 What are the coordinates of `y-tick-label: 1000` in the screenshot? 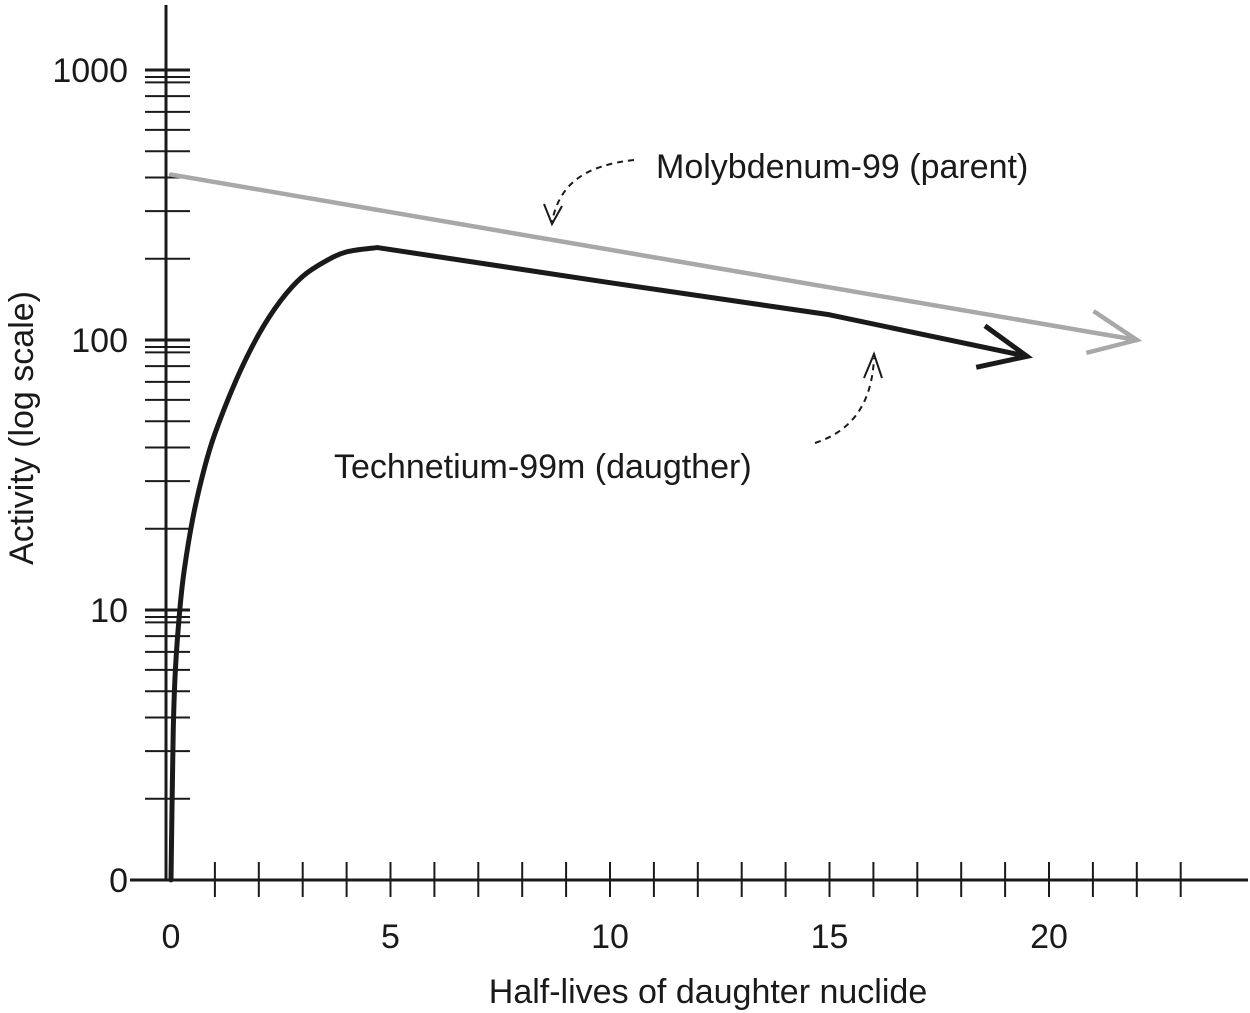 It's located at (90, 71).